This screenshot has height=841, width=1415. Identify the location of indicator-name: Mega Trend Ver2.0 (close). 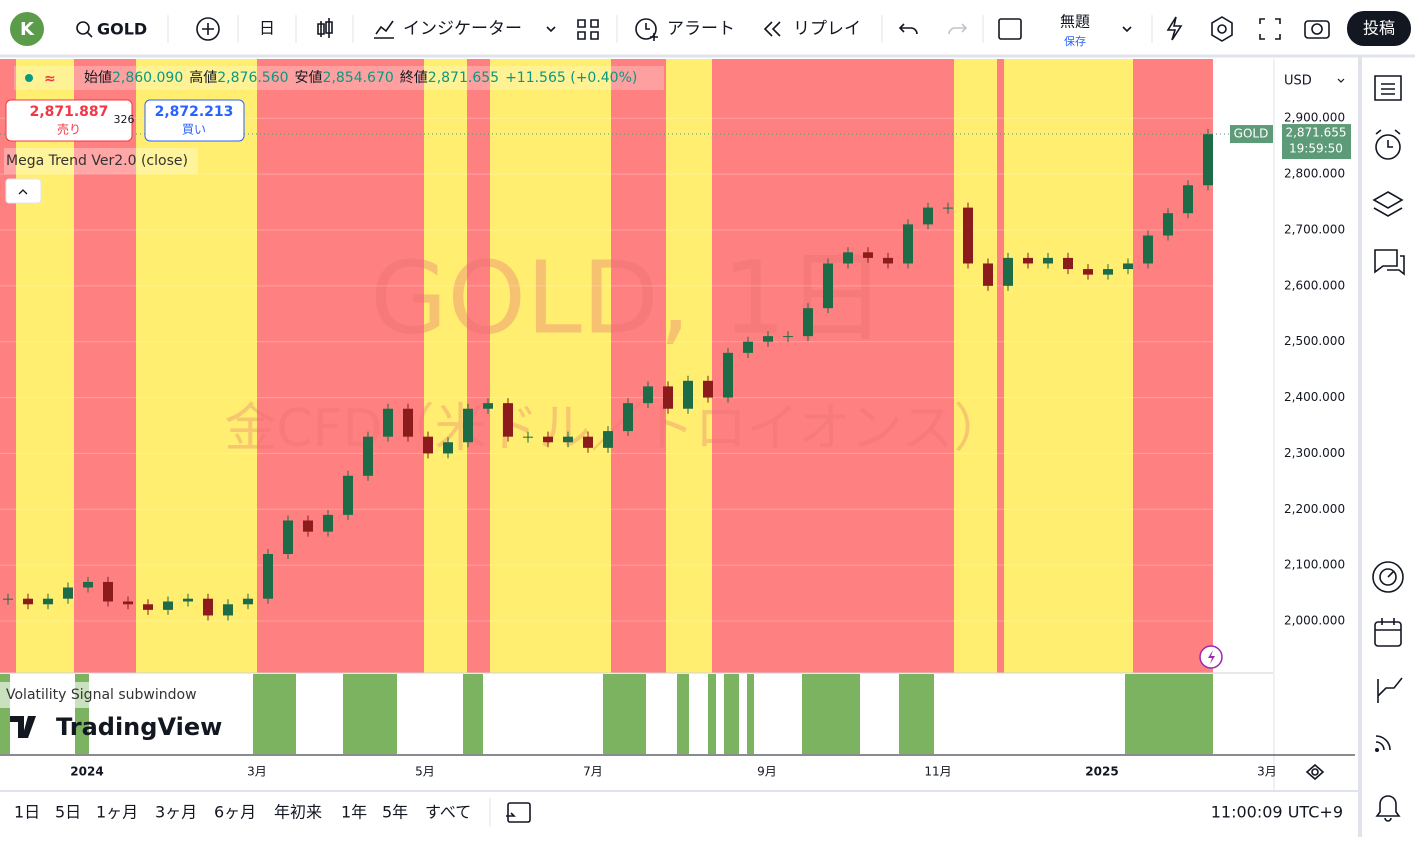
(97, 161).